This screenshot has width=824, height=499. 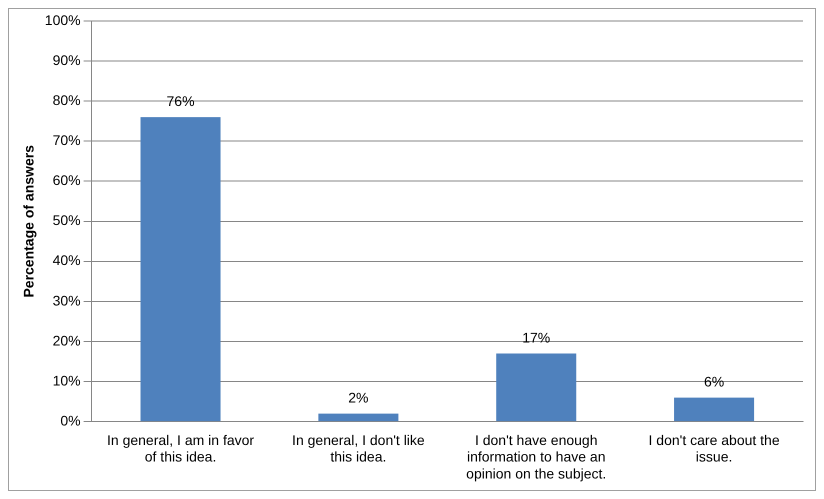 What do you see at coordinates (180, 448) in the screenshot?
I see `x-tick-label: In general, I am in favor of this idea.` at bounding box center [180, 448].